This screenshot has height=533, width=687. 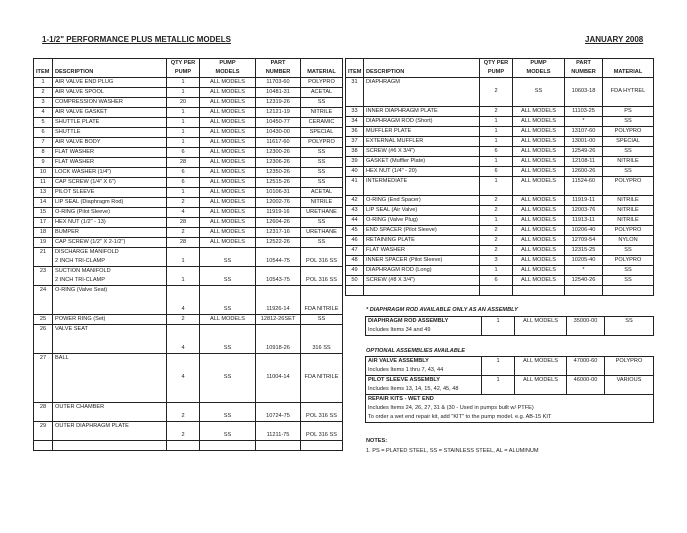 I want to click on description: SHUTTLE PLATE, so click(x=109, y=122).